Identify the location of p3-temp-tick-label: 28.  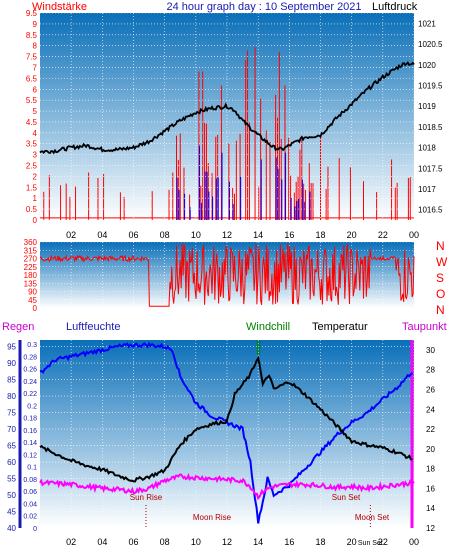
(430, 370).